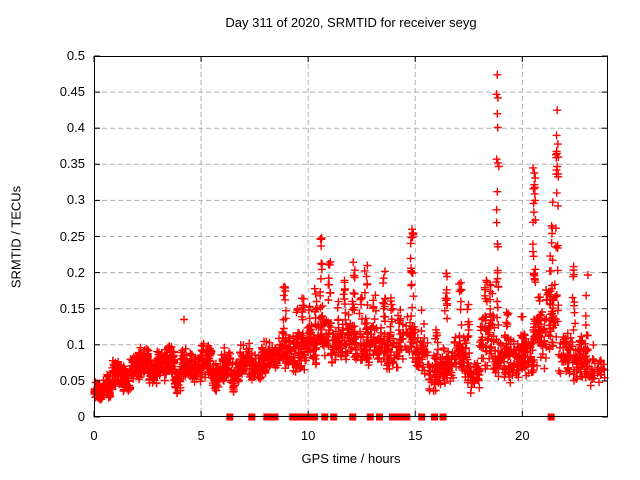 The width and height of the screenshot is (640, 480). What do you see at coordinates (75, 128) in the screenshot?
I see `y-tick-label: 0.4` at bounding box center [75, 128].